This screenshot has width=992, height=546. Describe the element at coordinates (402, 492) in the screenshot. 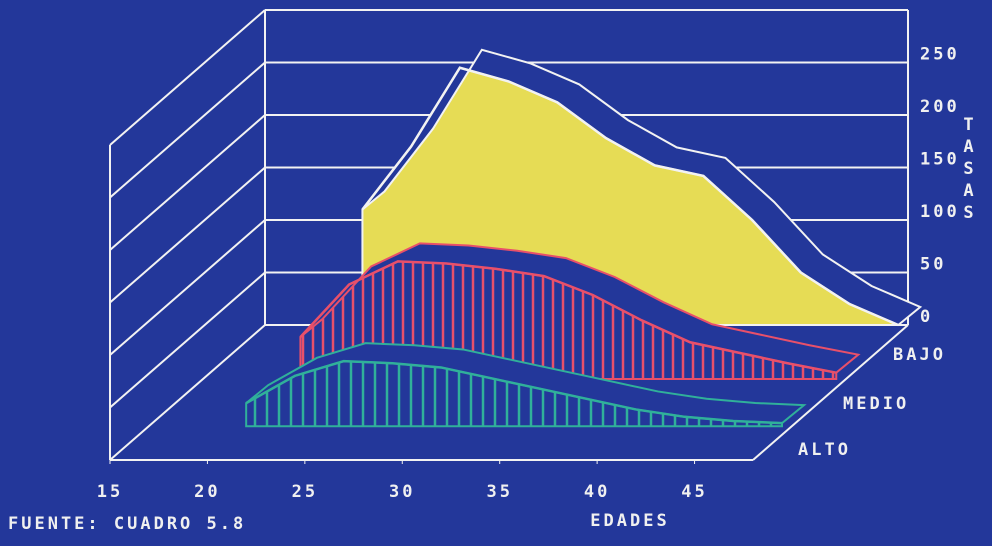

I see `x-tick-label: 30` at that location.